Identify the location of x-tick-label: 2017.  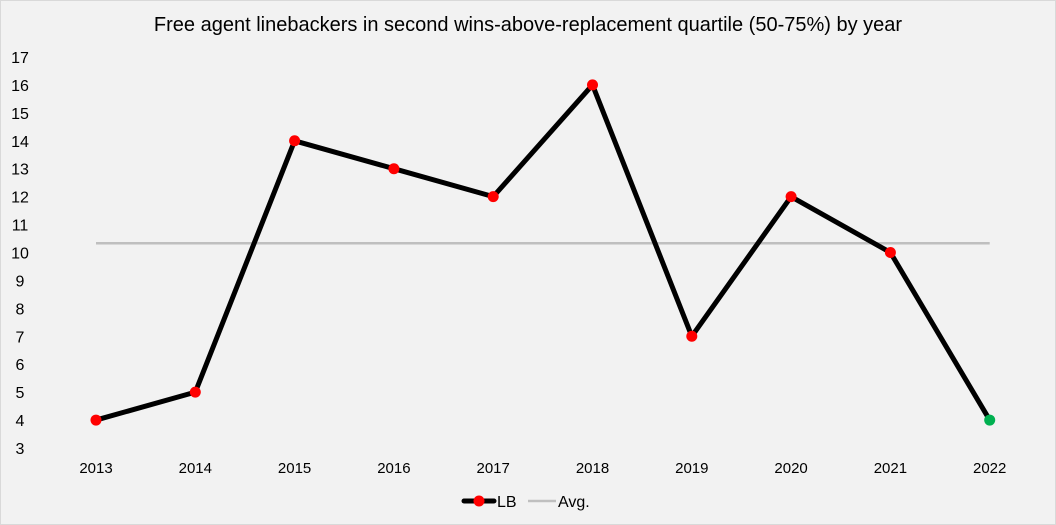
(493, 468).